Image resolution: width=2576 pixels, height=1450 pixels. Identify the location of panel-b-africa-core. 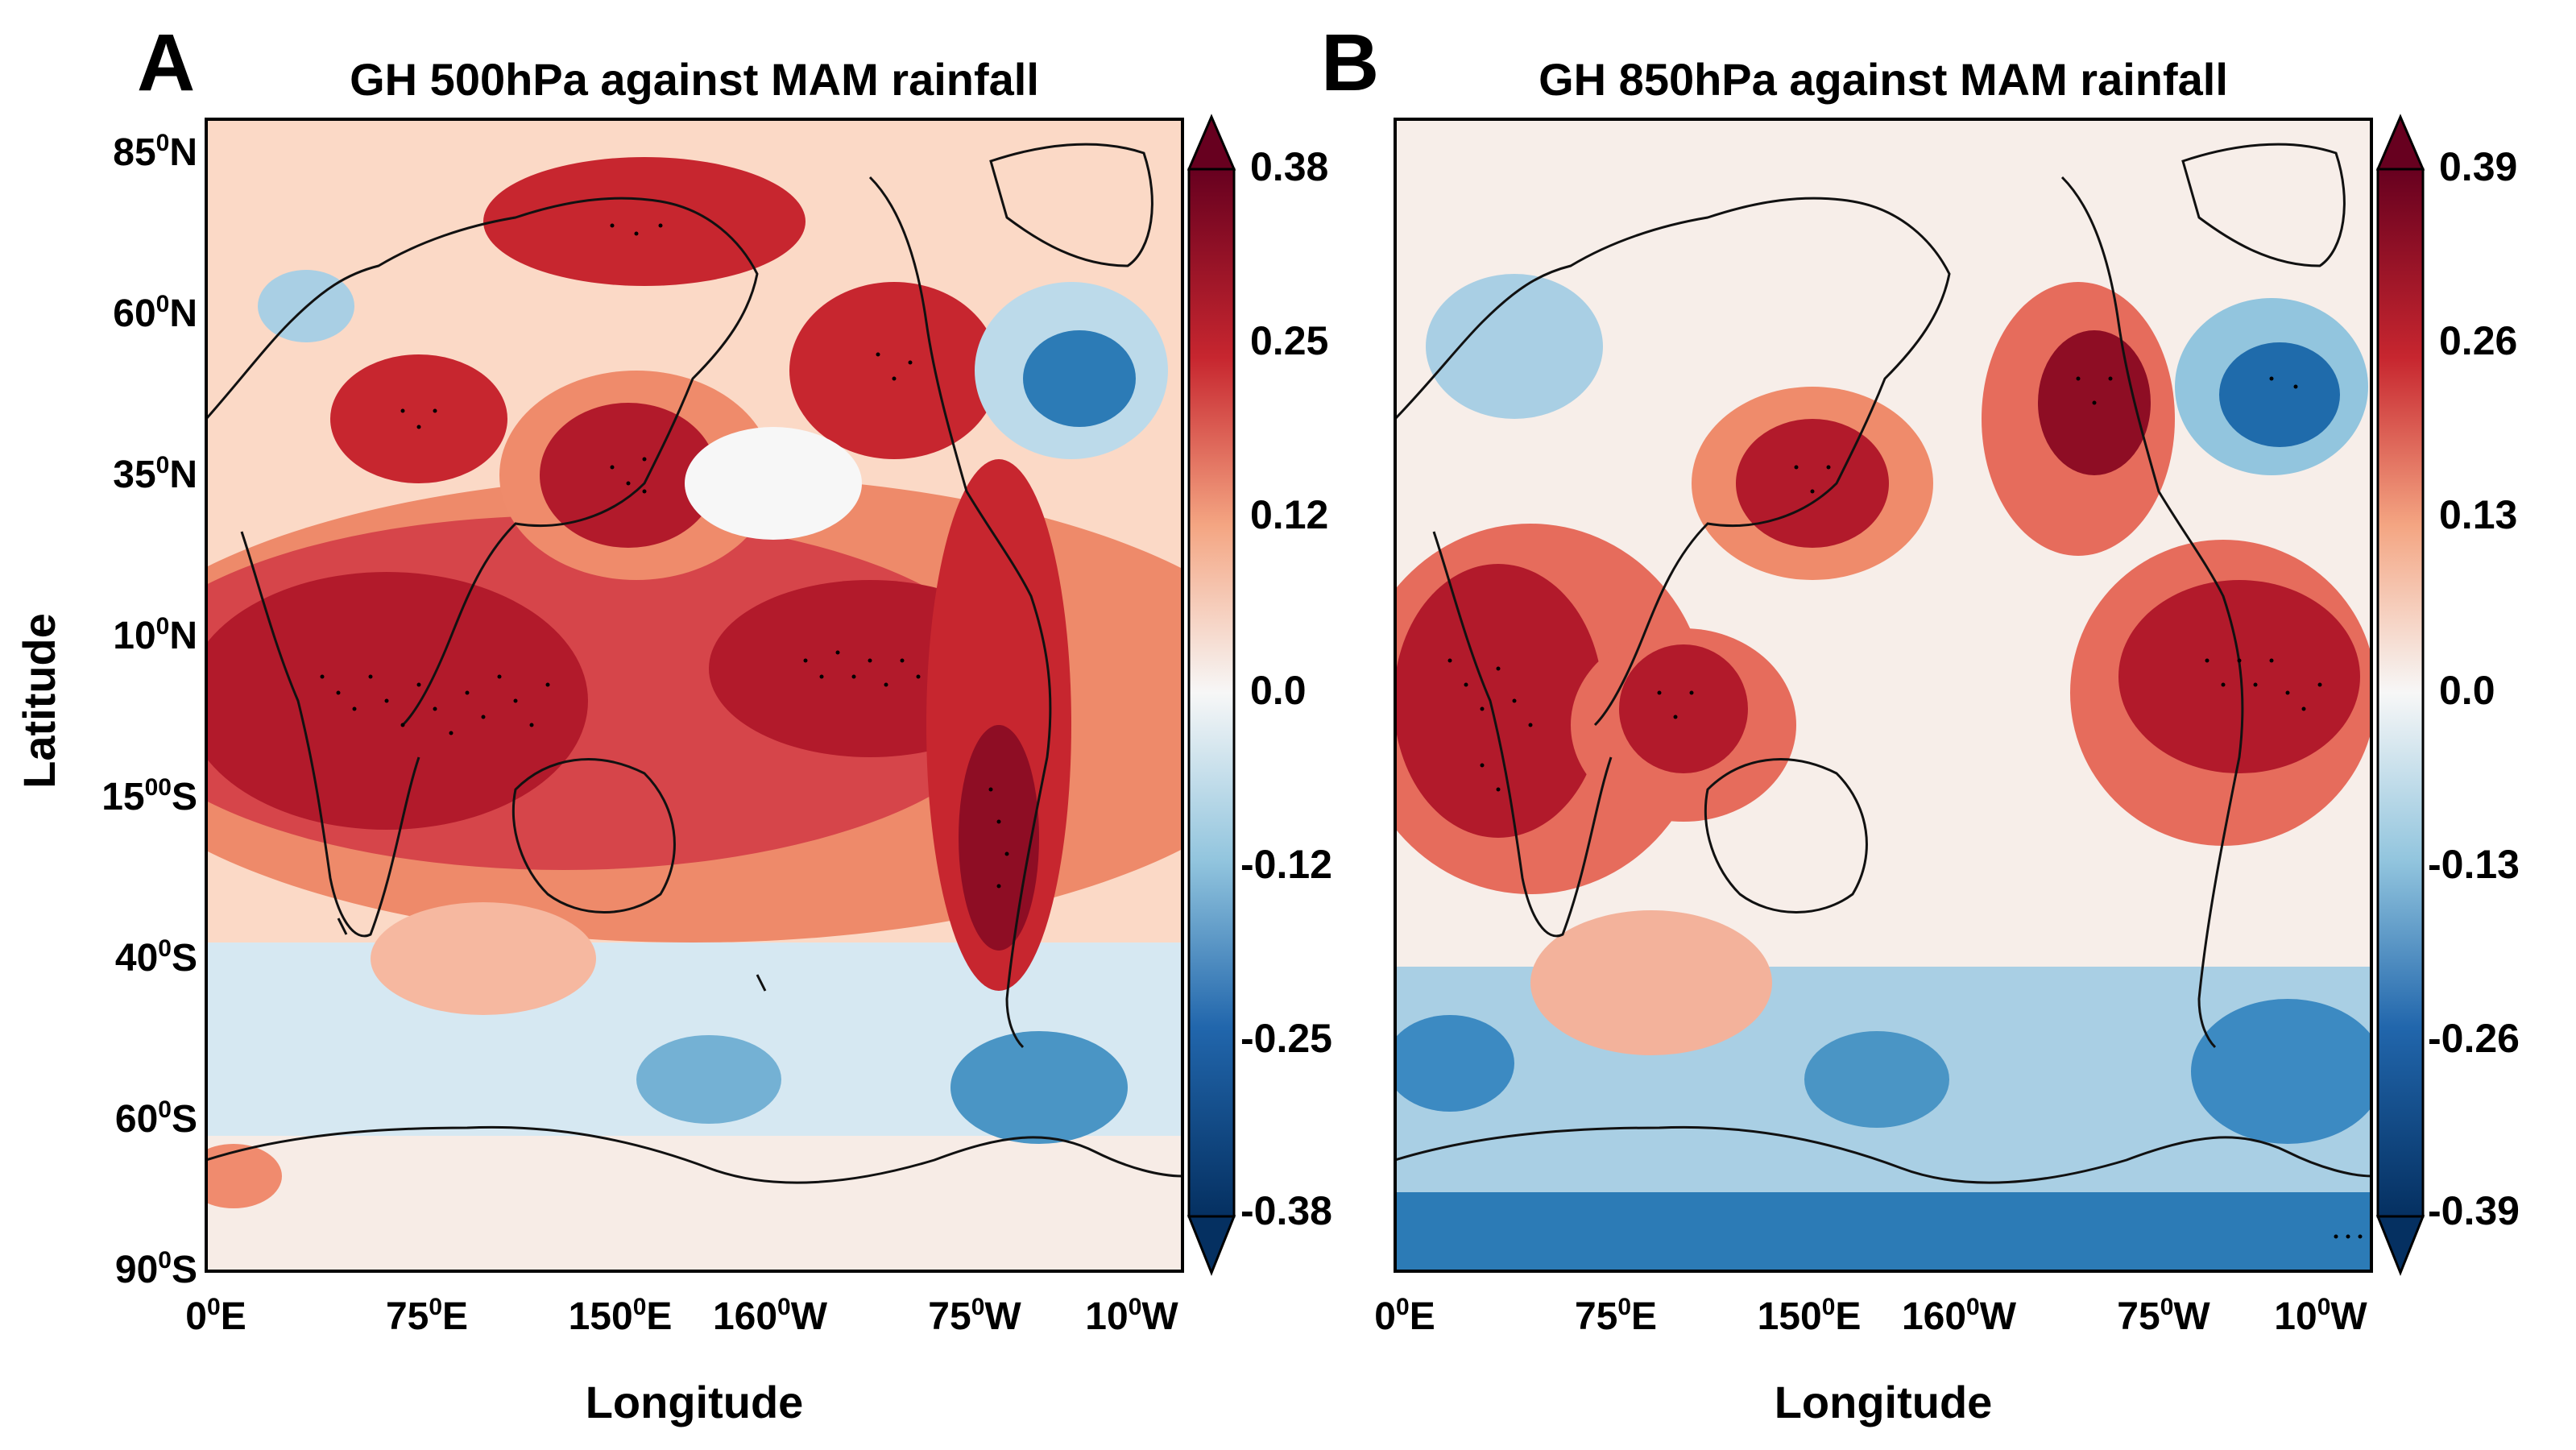
(1499, 701).